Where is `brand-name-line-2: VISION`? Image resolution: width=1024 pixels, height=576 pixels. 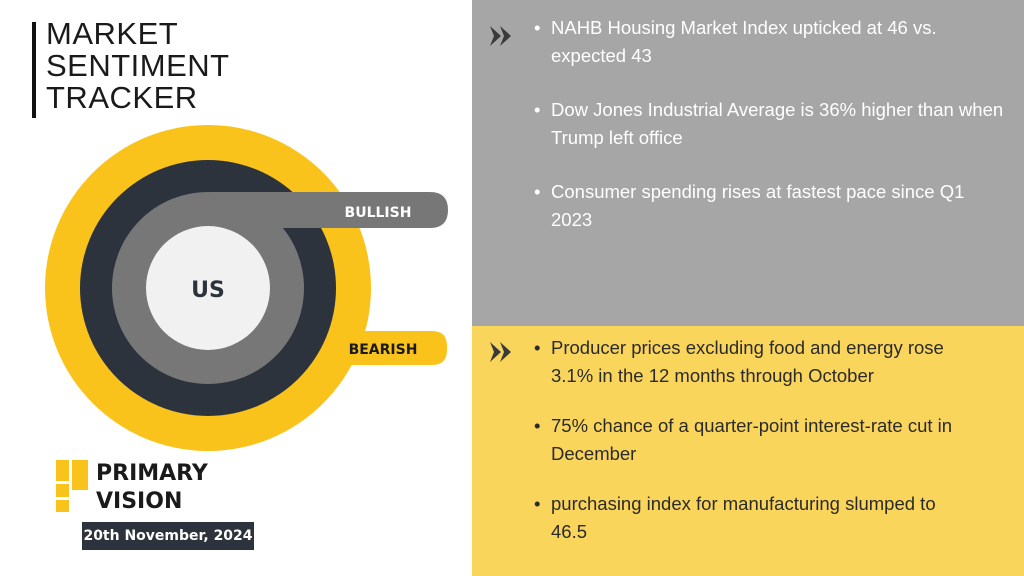
brand-name-line-2: VISION is located at coordinates (139, 501).